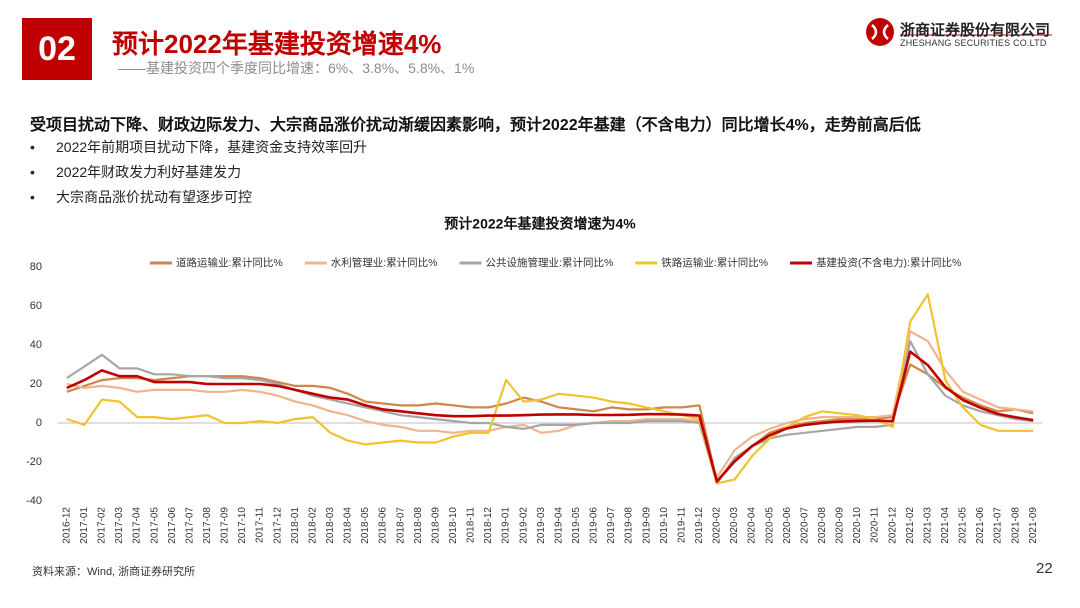  What do you see at coordinates (629, 525) in the screenshot?
I see `x-tick-label: 2019-08` at bounding box center [629, 525].